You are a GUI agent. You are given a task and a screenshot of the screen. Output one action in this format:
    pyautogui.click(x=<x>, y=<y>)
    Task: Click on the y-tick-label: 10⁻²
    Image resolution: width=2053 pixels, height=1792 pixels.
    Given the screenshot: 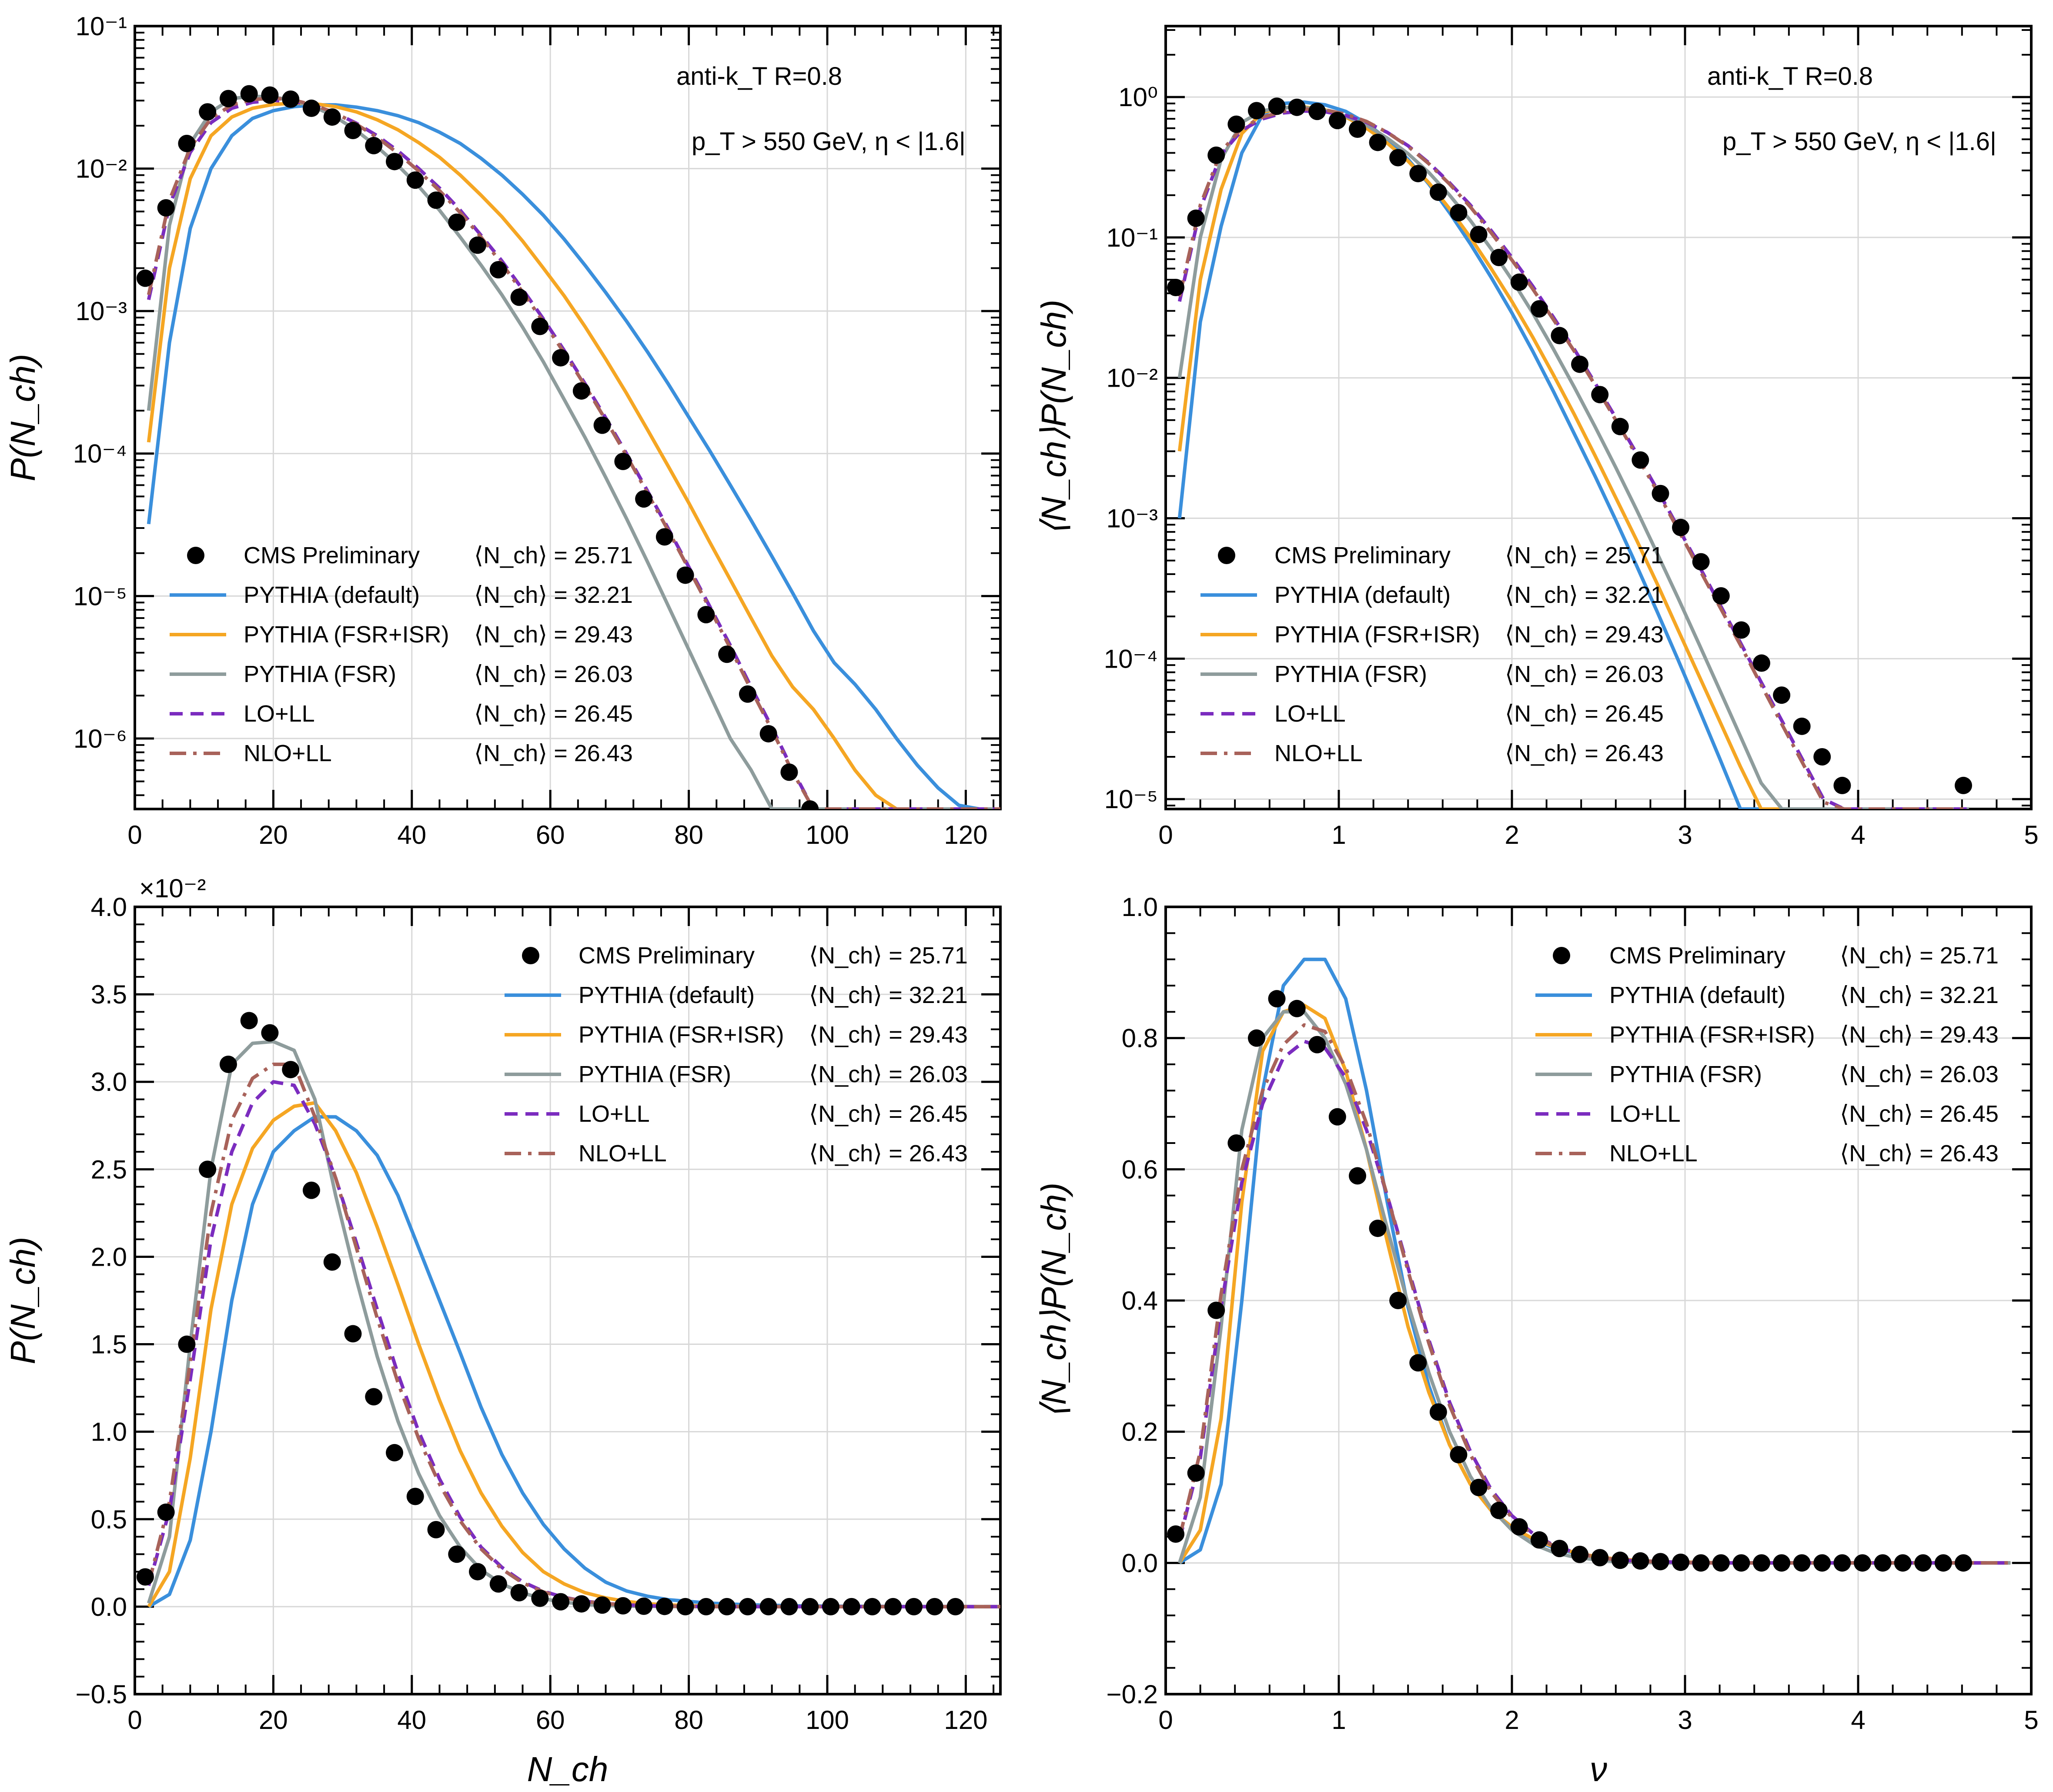 What is the action you would take?
    pyautogui.click(x=101, y=169)
    